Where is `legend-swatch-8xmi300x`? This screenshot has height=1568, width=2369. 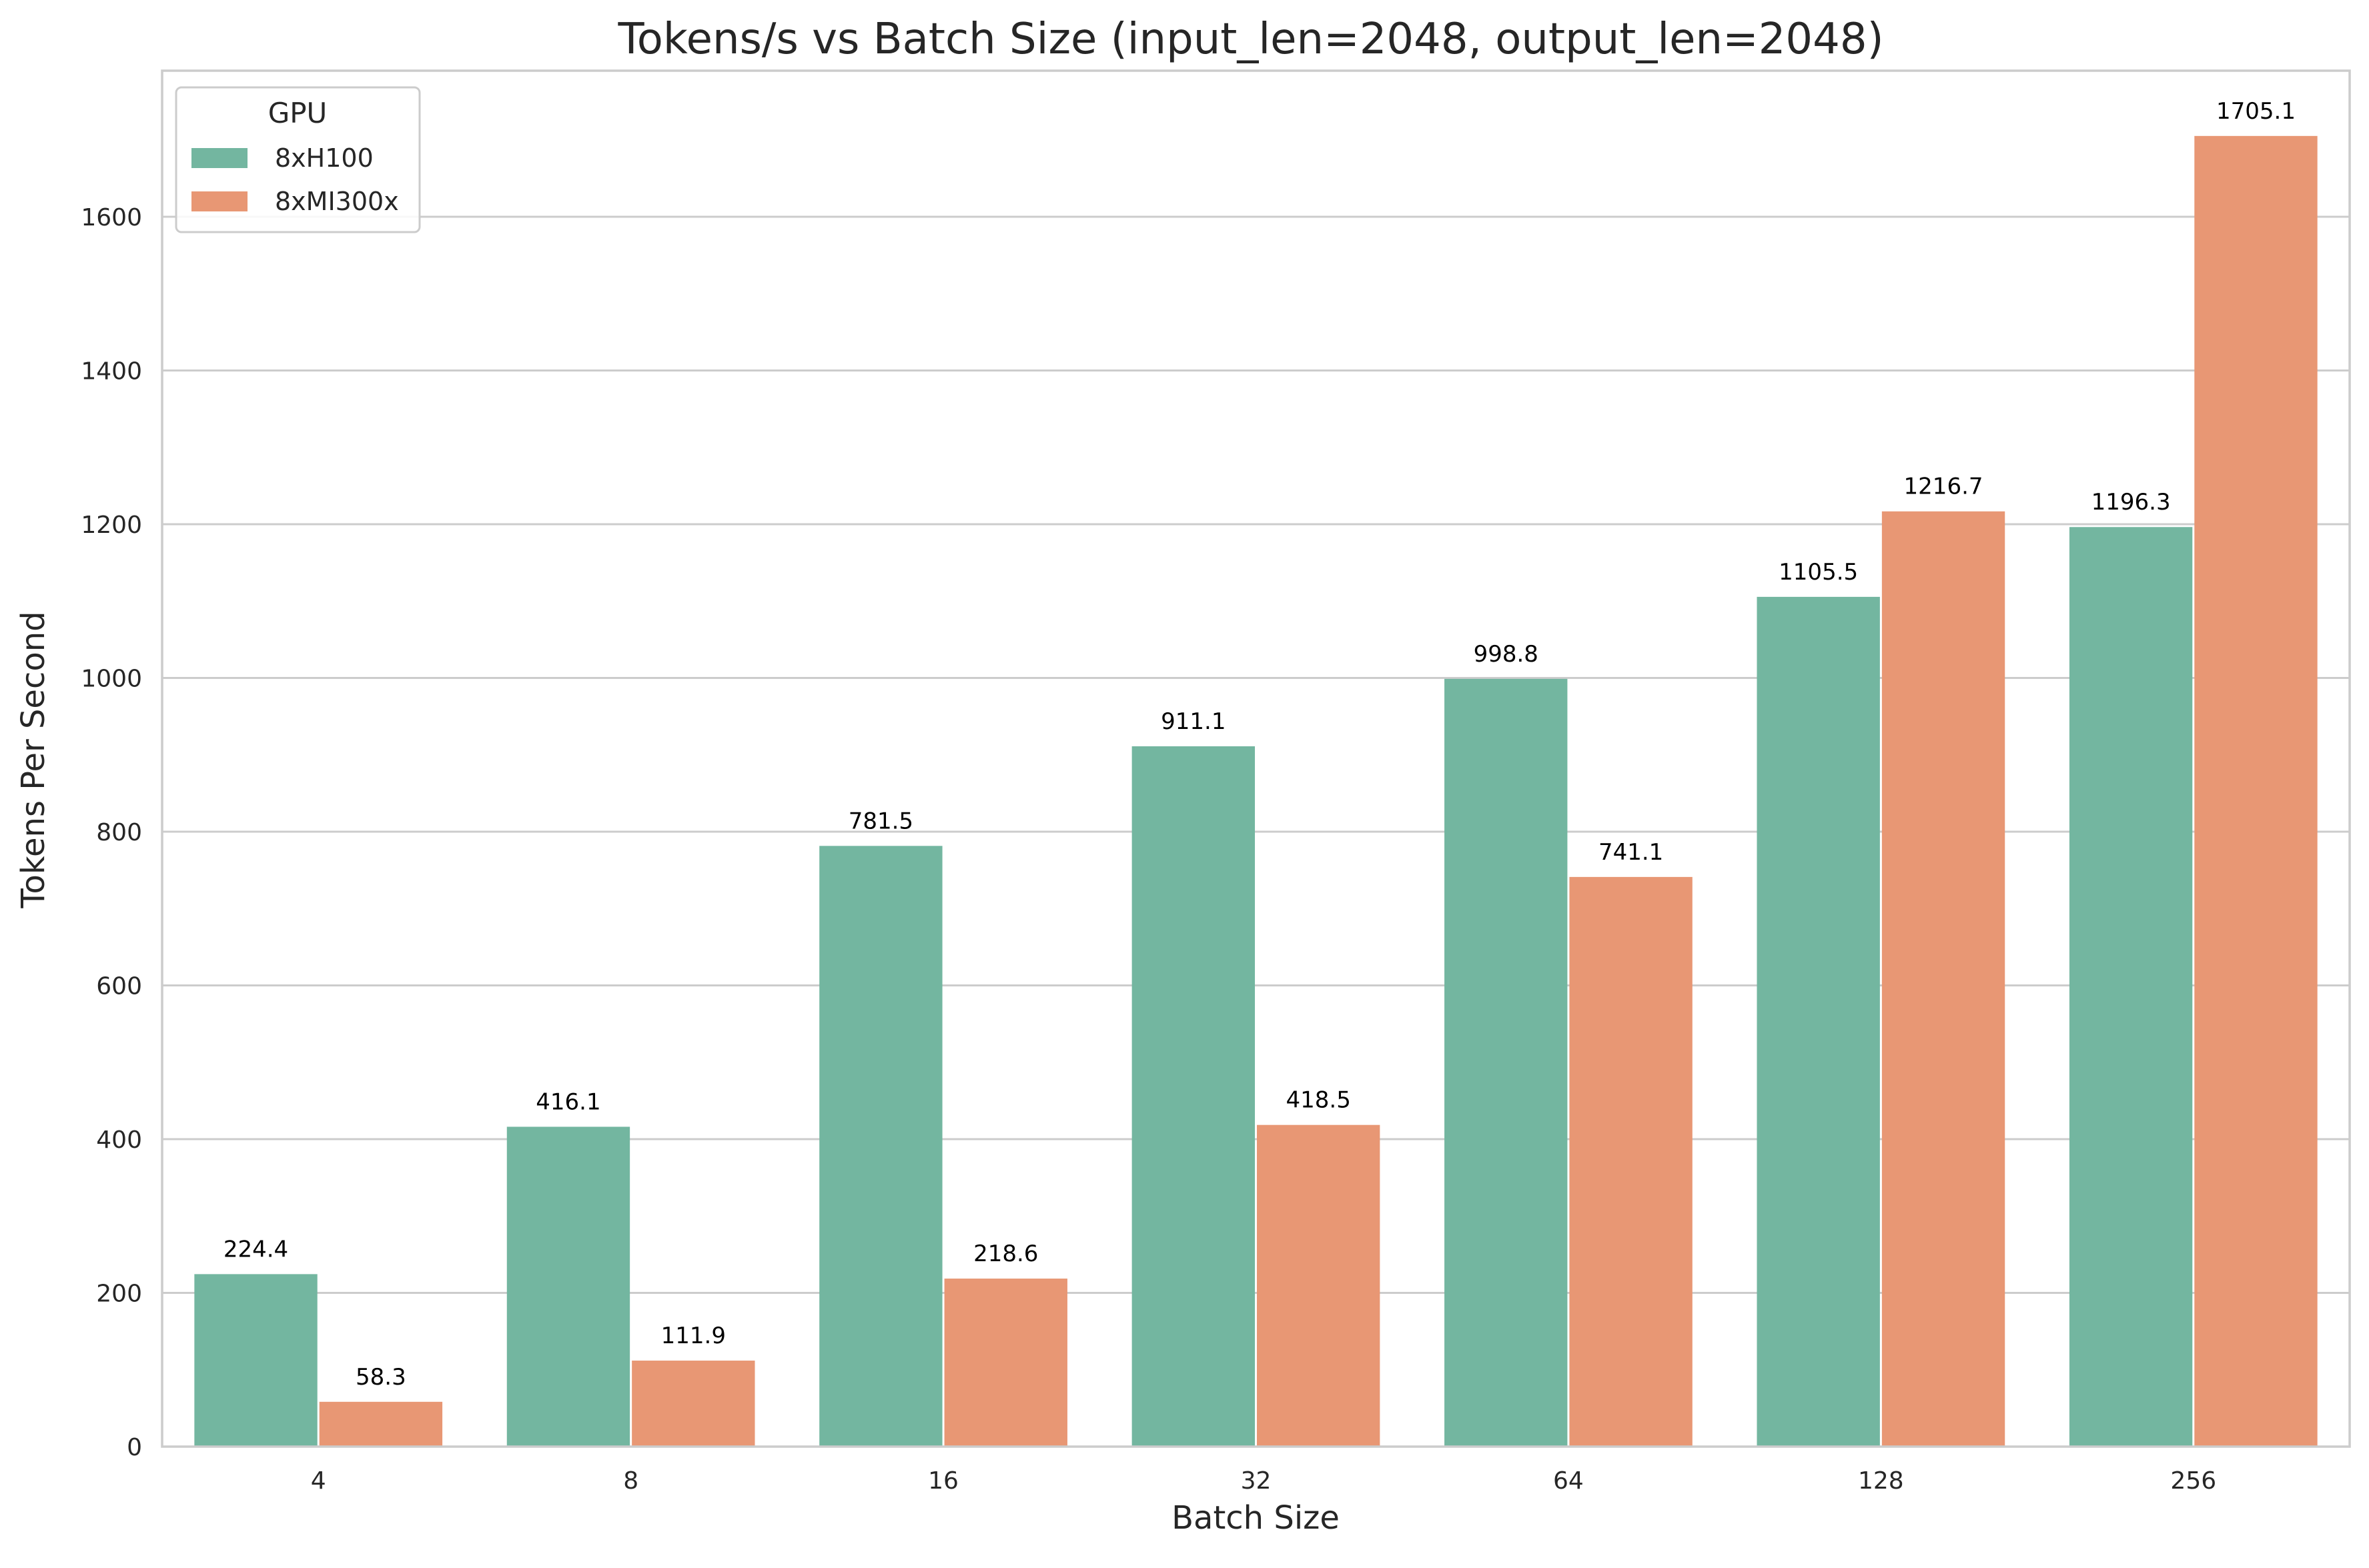 legend-swatch-8xmi300x is located at coordinates (219, 201).